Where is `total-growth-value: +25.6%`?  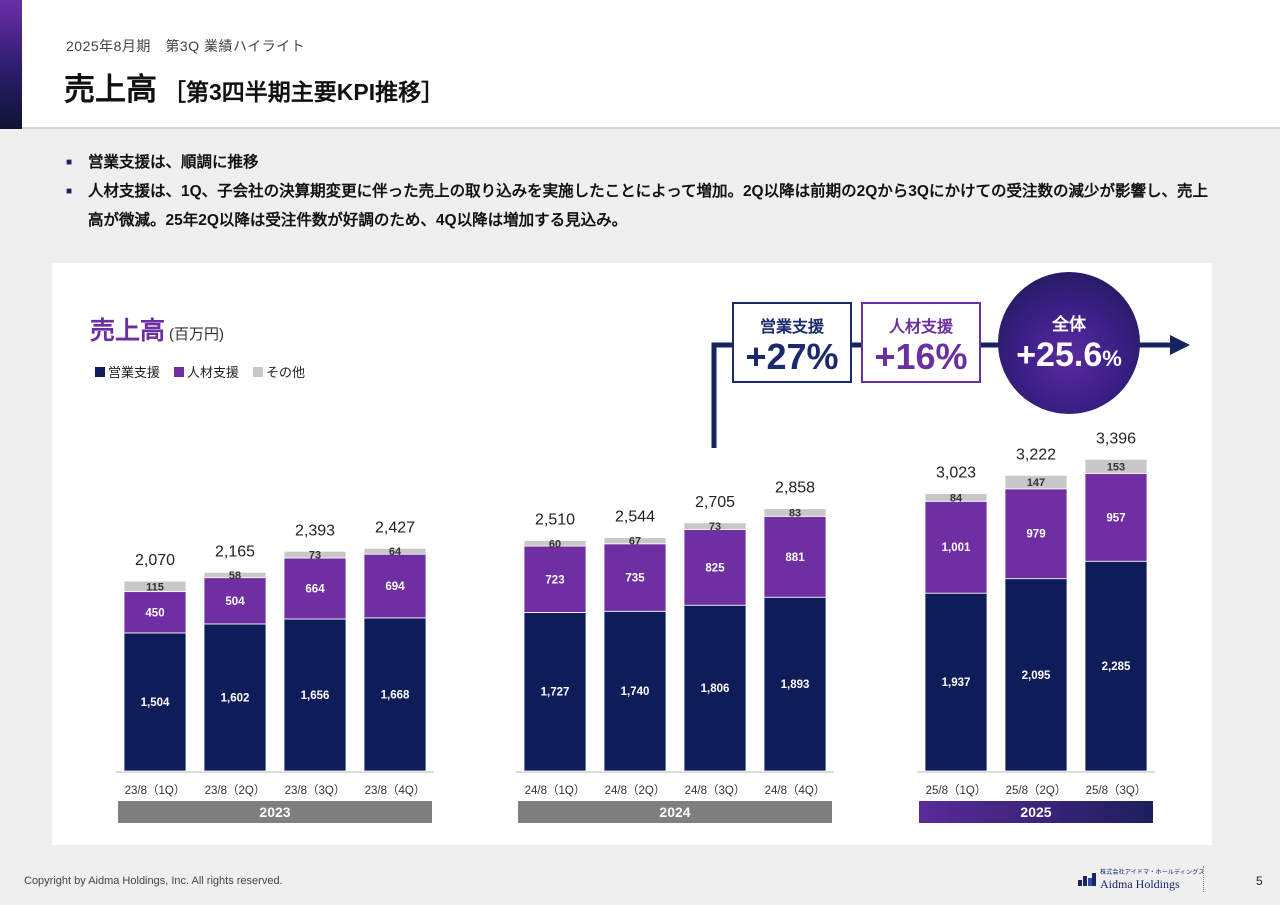 total-growth-value: +25.6% is located at coordinates (1069, 357).